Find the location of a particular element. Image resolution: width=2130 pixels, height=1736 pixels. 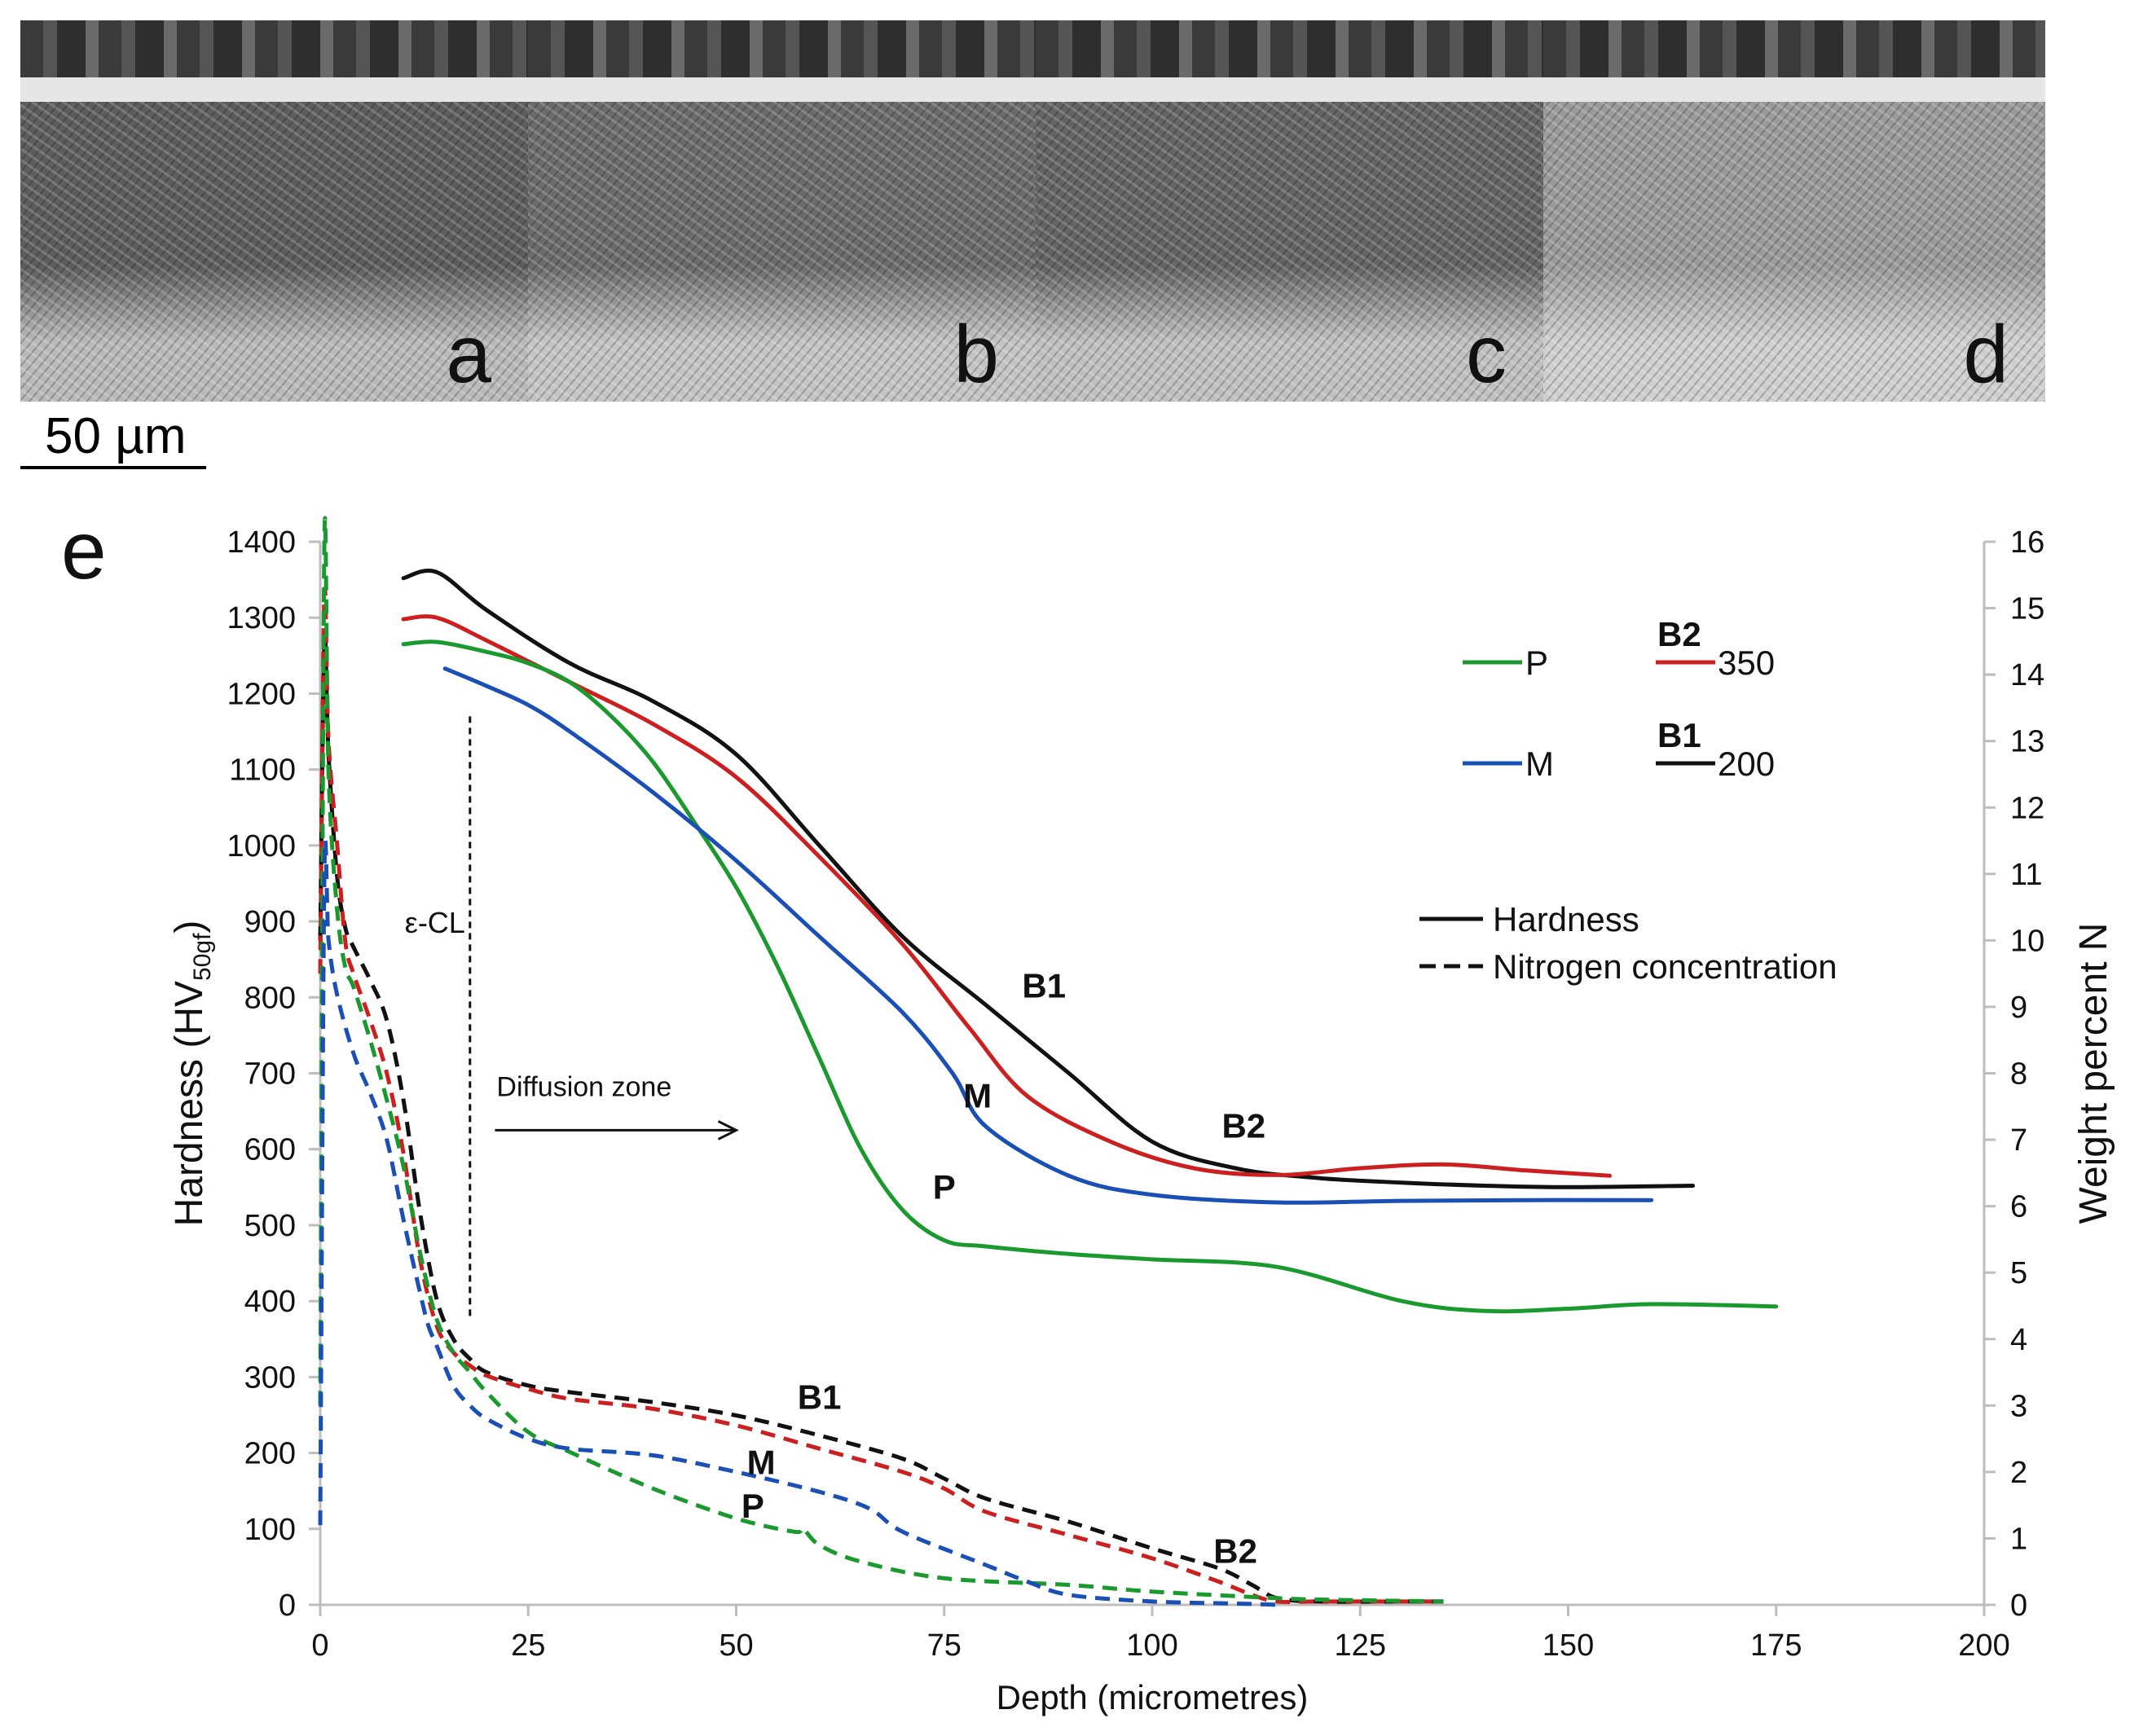

y-tick-label: 700 is located at coordinates (270, 1074).